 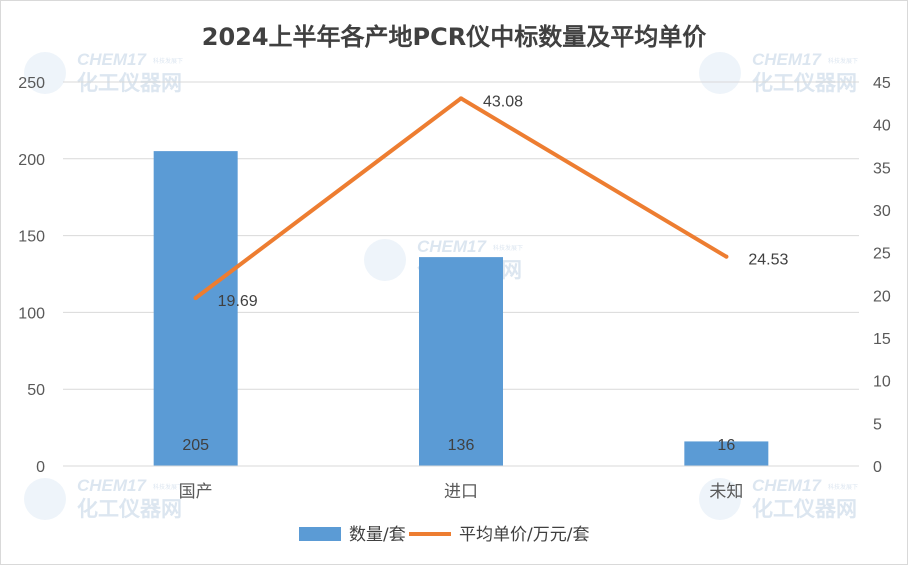 I want to click on legend-swatch-bar, so click(x=320, y=534).